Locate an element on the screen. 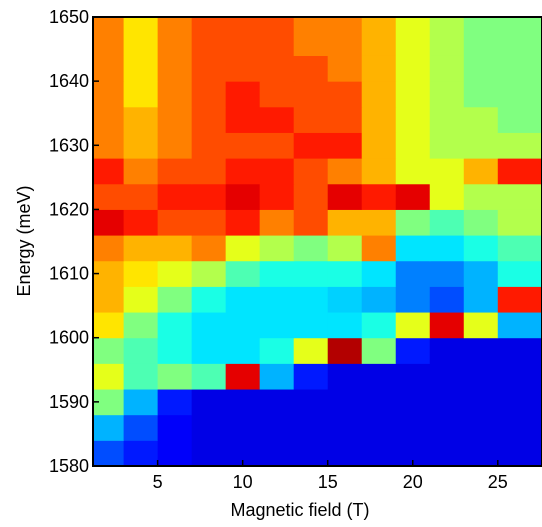 Image resolution: width=542 pixels, height=527 pixels. x-tick-label: 20 is located at coordinates (413, 482).